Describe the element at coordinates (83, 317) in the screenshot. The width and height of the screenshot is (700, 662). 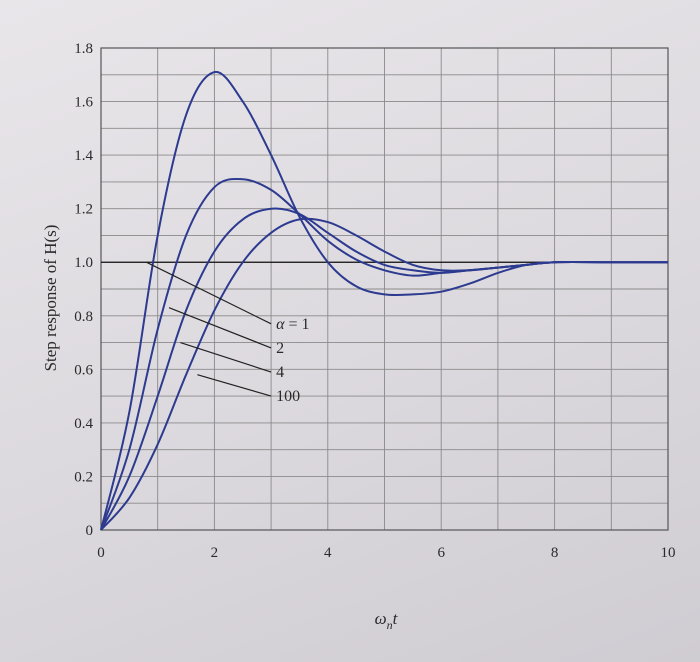
I see `y-tick-label: 0.8` at that location.